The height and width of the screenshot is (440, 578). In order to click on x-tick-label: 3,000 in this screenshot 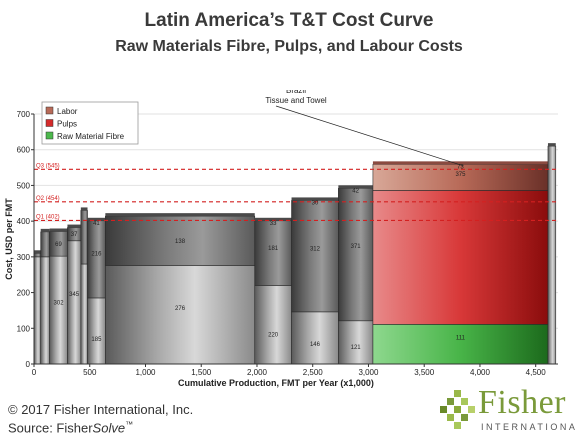, I will do `click(368, 372)`.